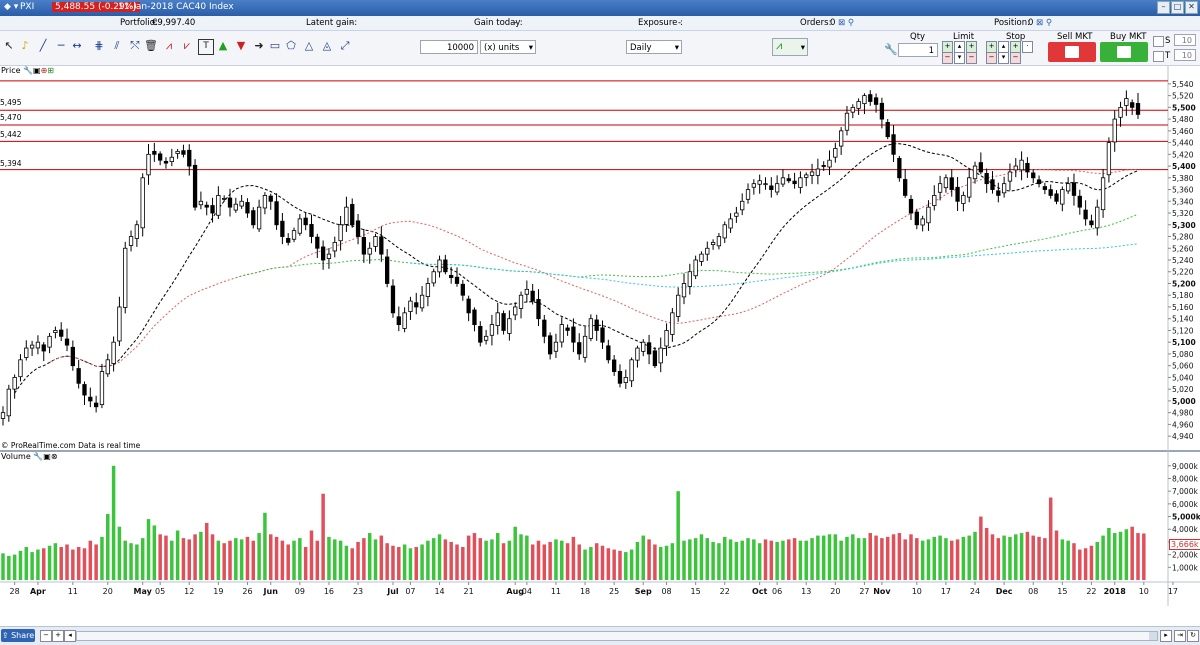 The width and height of the screenshot is (1200, 645). Describe the element at coordinates (790, 47) in the screenshot. I see `indicators-button: ⩘ ▾` at that location.